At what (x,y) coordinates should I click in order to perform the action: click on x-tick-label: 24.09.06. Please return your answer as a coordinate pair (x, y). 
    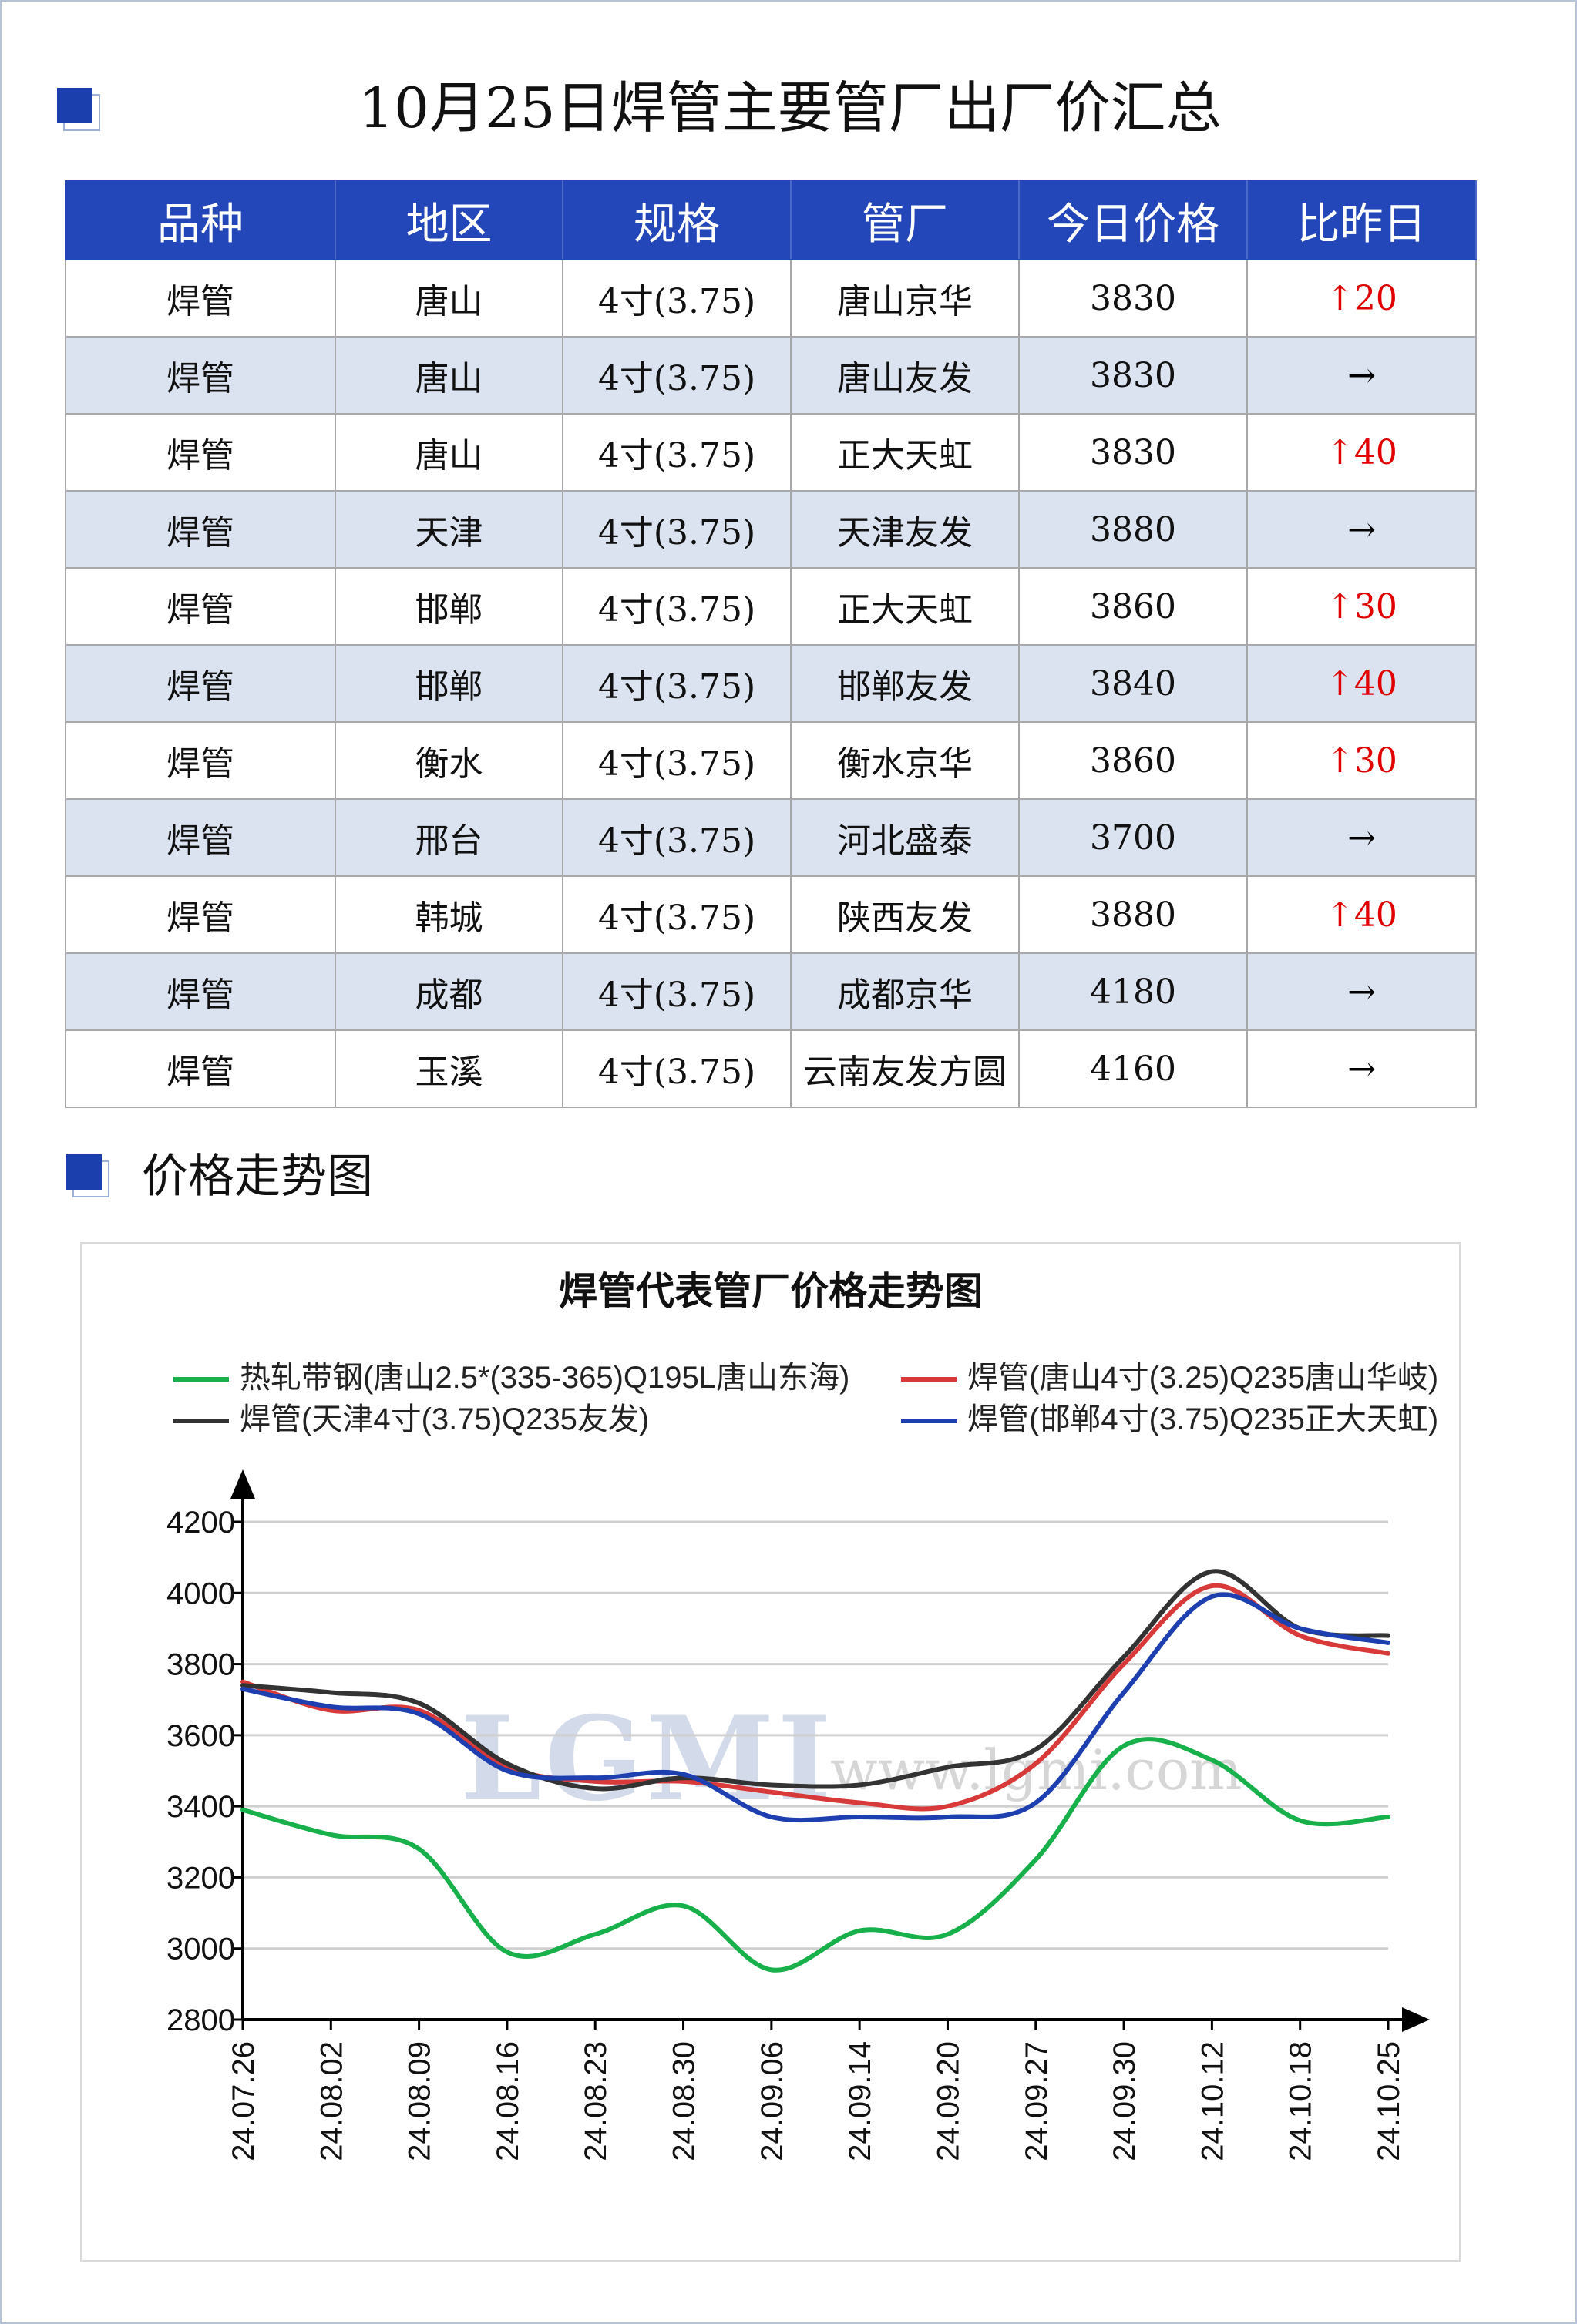
    Looking at the image, I should click on (772, 2101).